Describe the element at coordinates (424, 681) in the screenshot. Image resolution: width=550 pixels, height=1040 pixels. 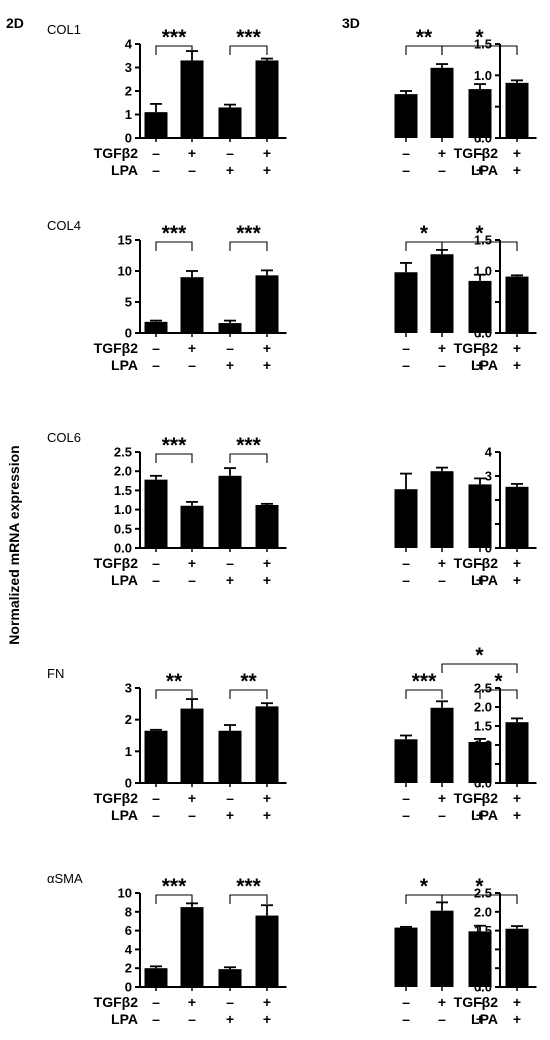
I see `chart-8-significance-label: ***` at that location.